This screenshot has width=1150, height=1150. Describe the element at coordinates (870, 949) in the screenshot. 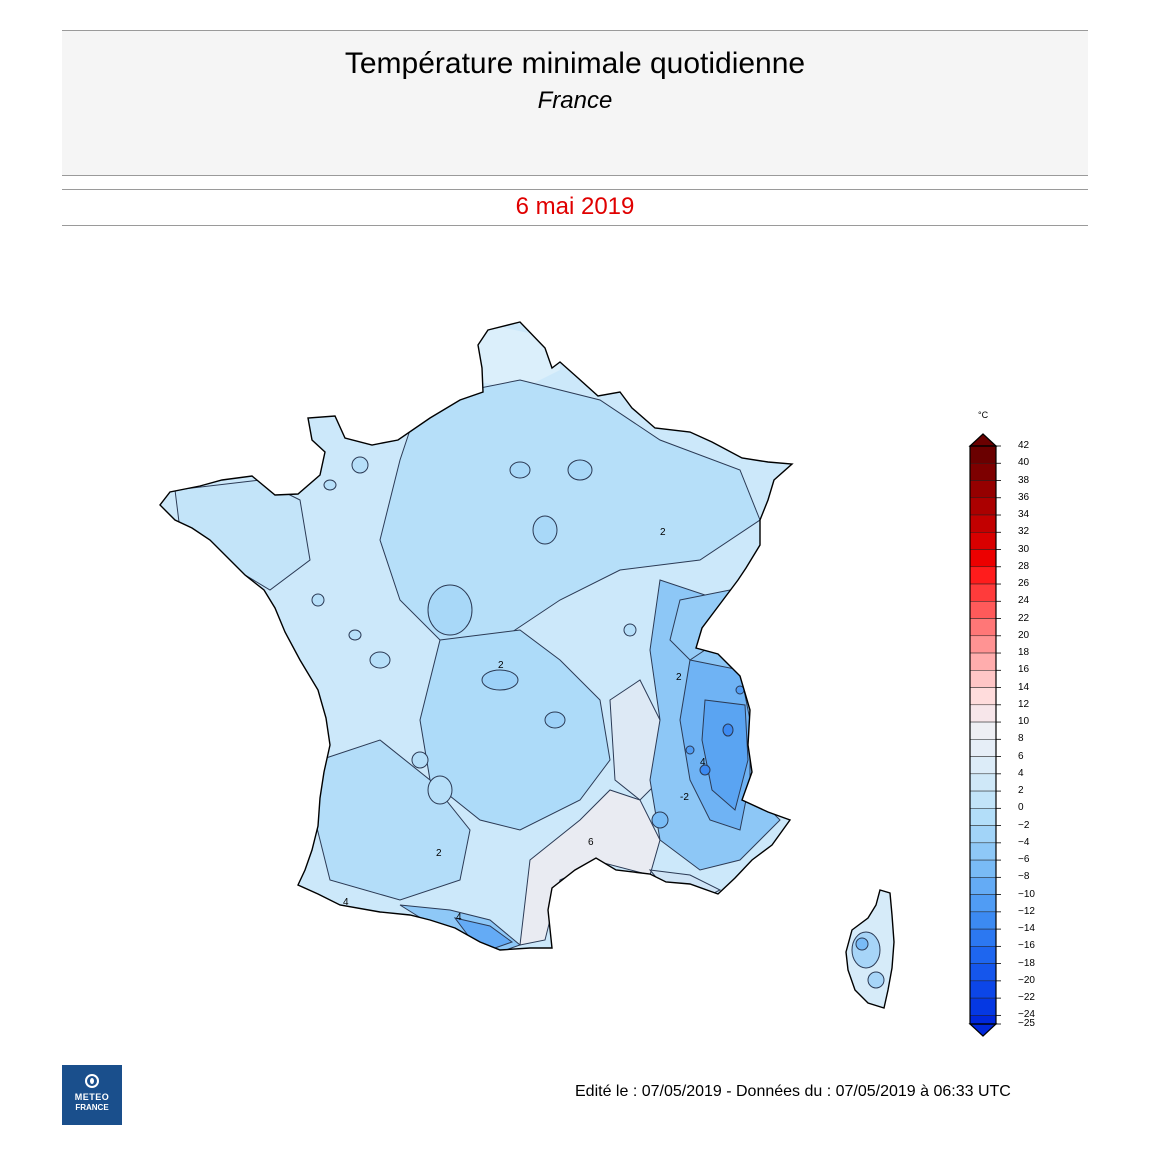

I see `corse-island` at that location.